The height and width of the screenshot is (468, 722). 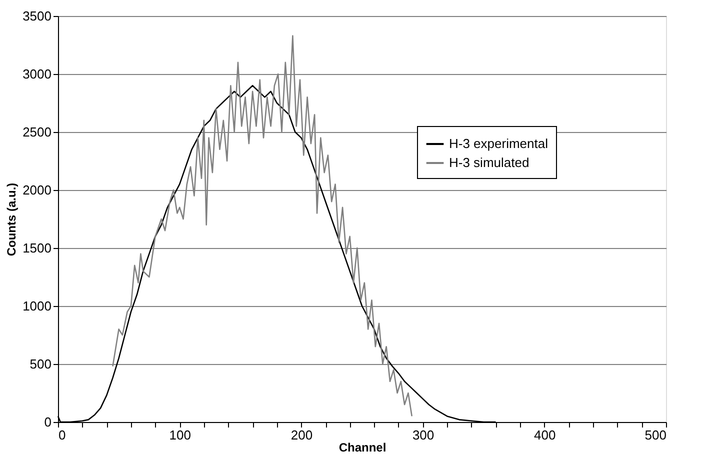 I want to click on x-tick-label: 100, so click(x=180, y=435).